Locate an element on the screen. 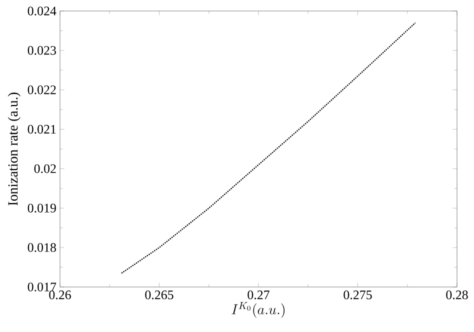 The width and height of the screenshot is (474, 332). y-tick-label: 0.018 is located at coordinates (42, 247).